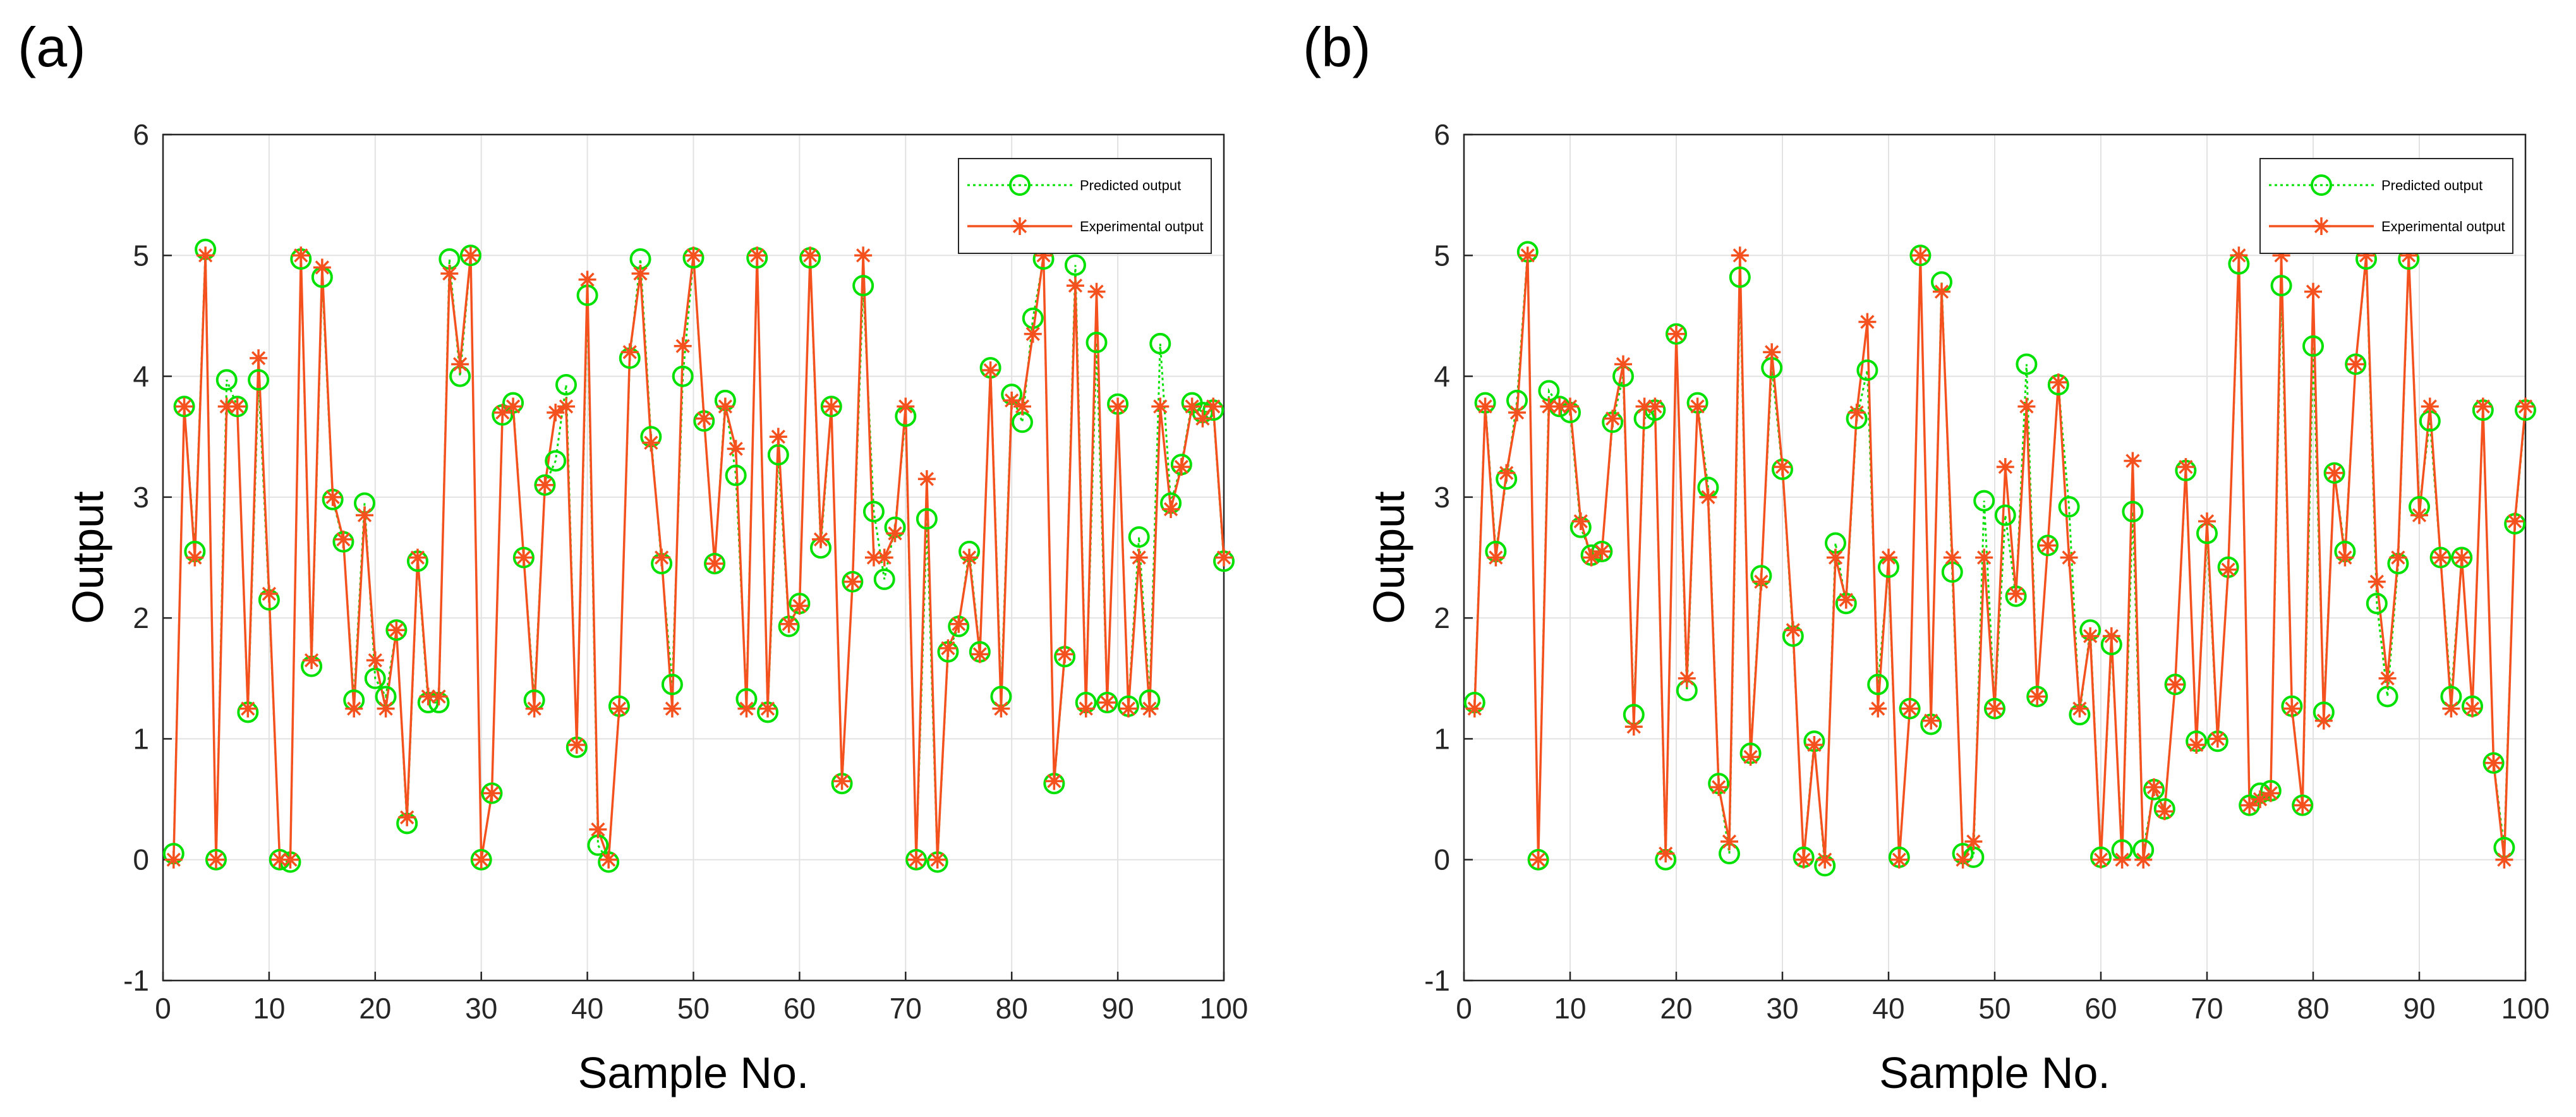  Describe the element at coordinates (1994, 1072) in the screenshot. I see `x-axis-label: Sample No.` at that location.